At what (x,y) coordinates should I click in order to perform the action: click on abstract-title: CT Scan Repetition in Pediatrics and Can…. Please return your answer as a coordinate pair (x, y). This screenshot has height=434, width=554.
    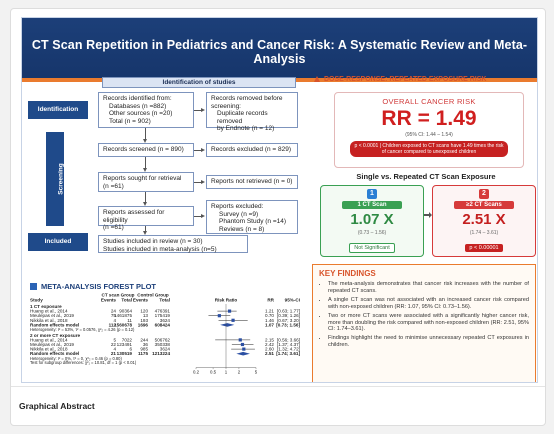
    Looking at the image, I should click on (279, 52).